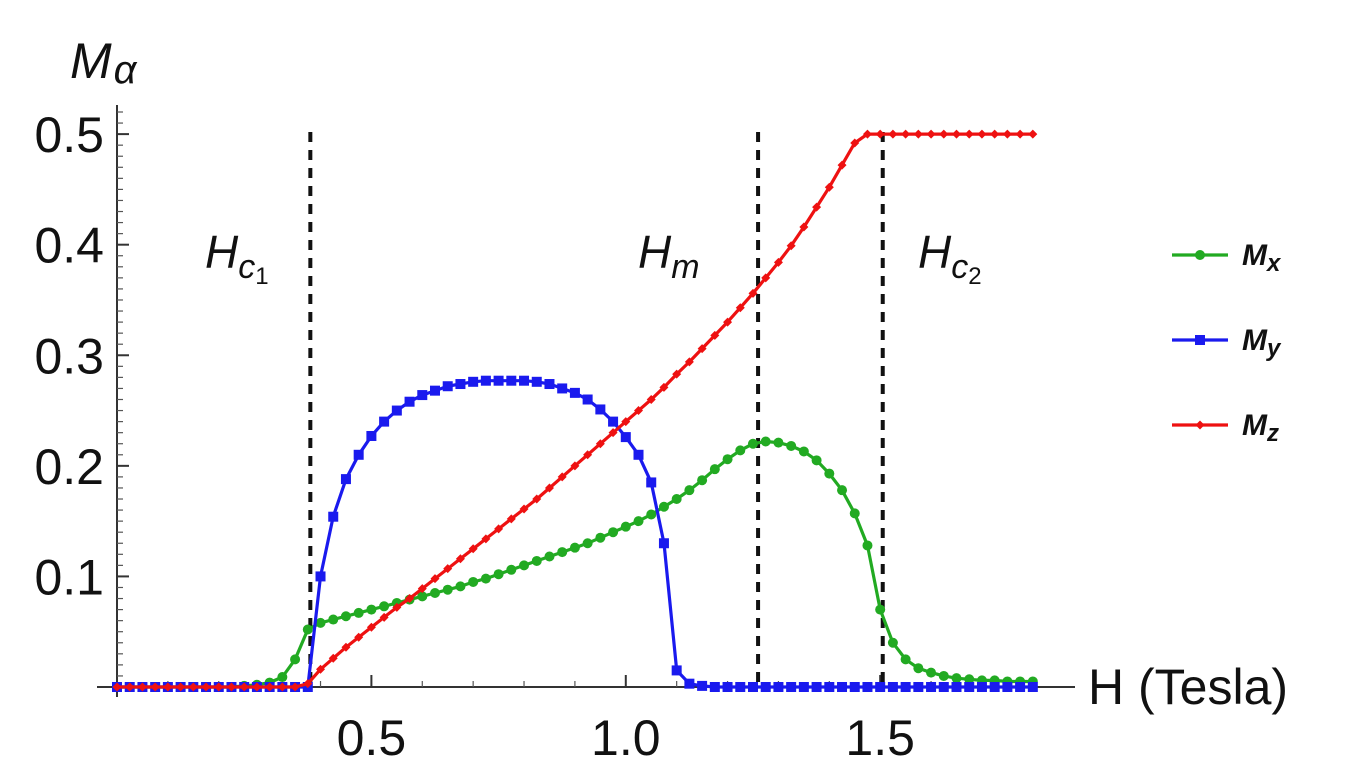 Image resolution: width=1372 pixels, height=776 pixels. What do you see at coordinates (1262, 343) in the screenshot?
I see `legend-label-My: My` at bounding box center [1262, 343].